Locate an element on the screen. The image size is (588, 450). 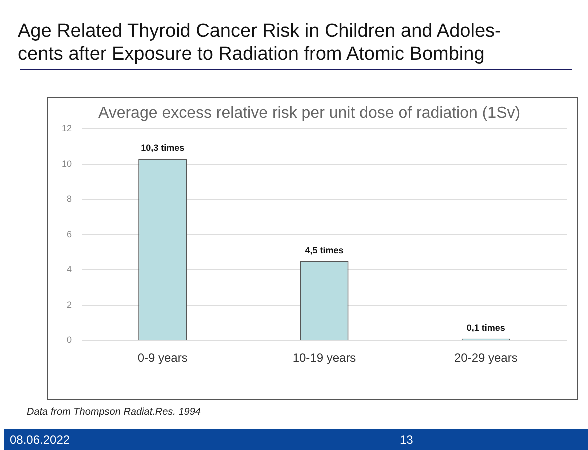
y-tick-label: 10 is located at coordinates (67, 163).